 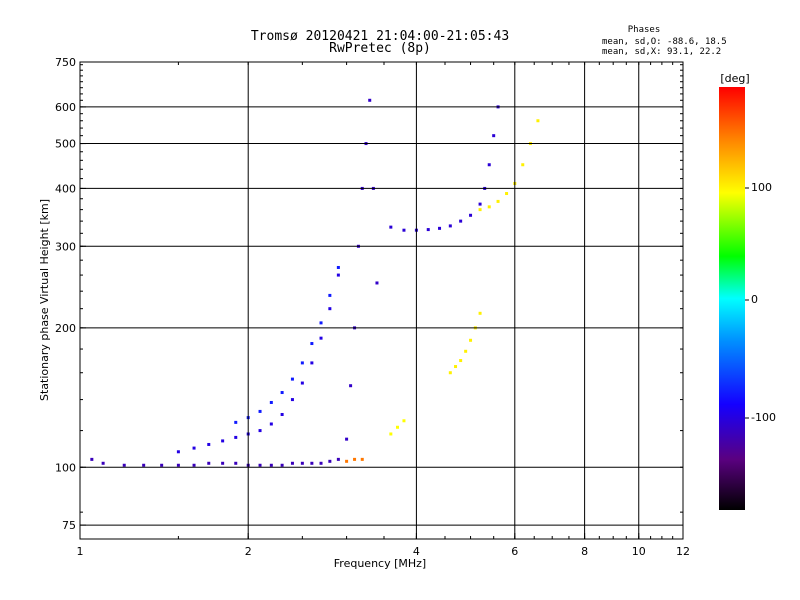 I want to click on x-tick-label: 6, so click(x=514, y=551).